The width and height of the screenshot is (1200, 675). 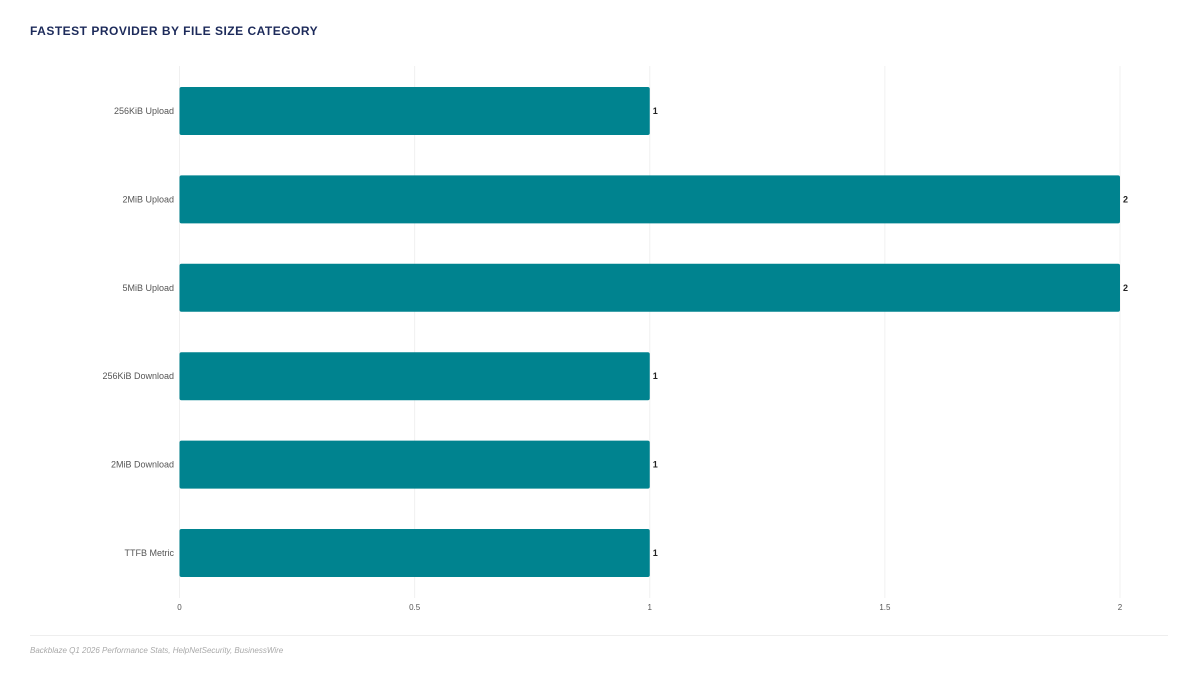 What do you see at coordinates (885, 607) in the screenshot?
I see `x-tick-label: 1.5` at bounding box center [885, 607].